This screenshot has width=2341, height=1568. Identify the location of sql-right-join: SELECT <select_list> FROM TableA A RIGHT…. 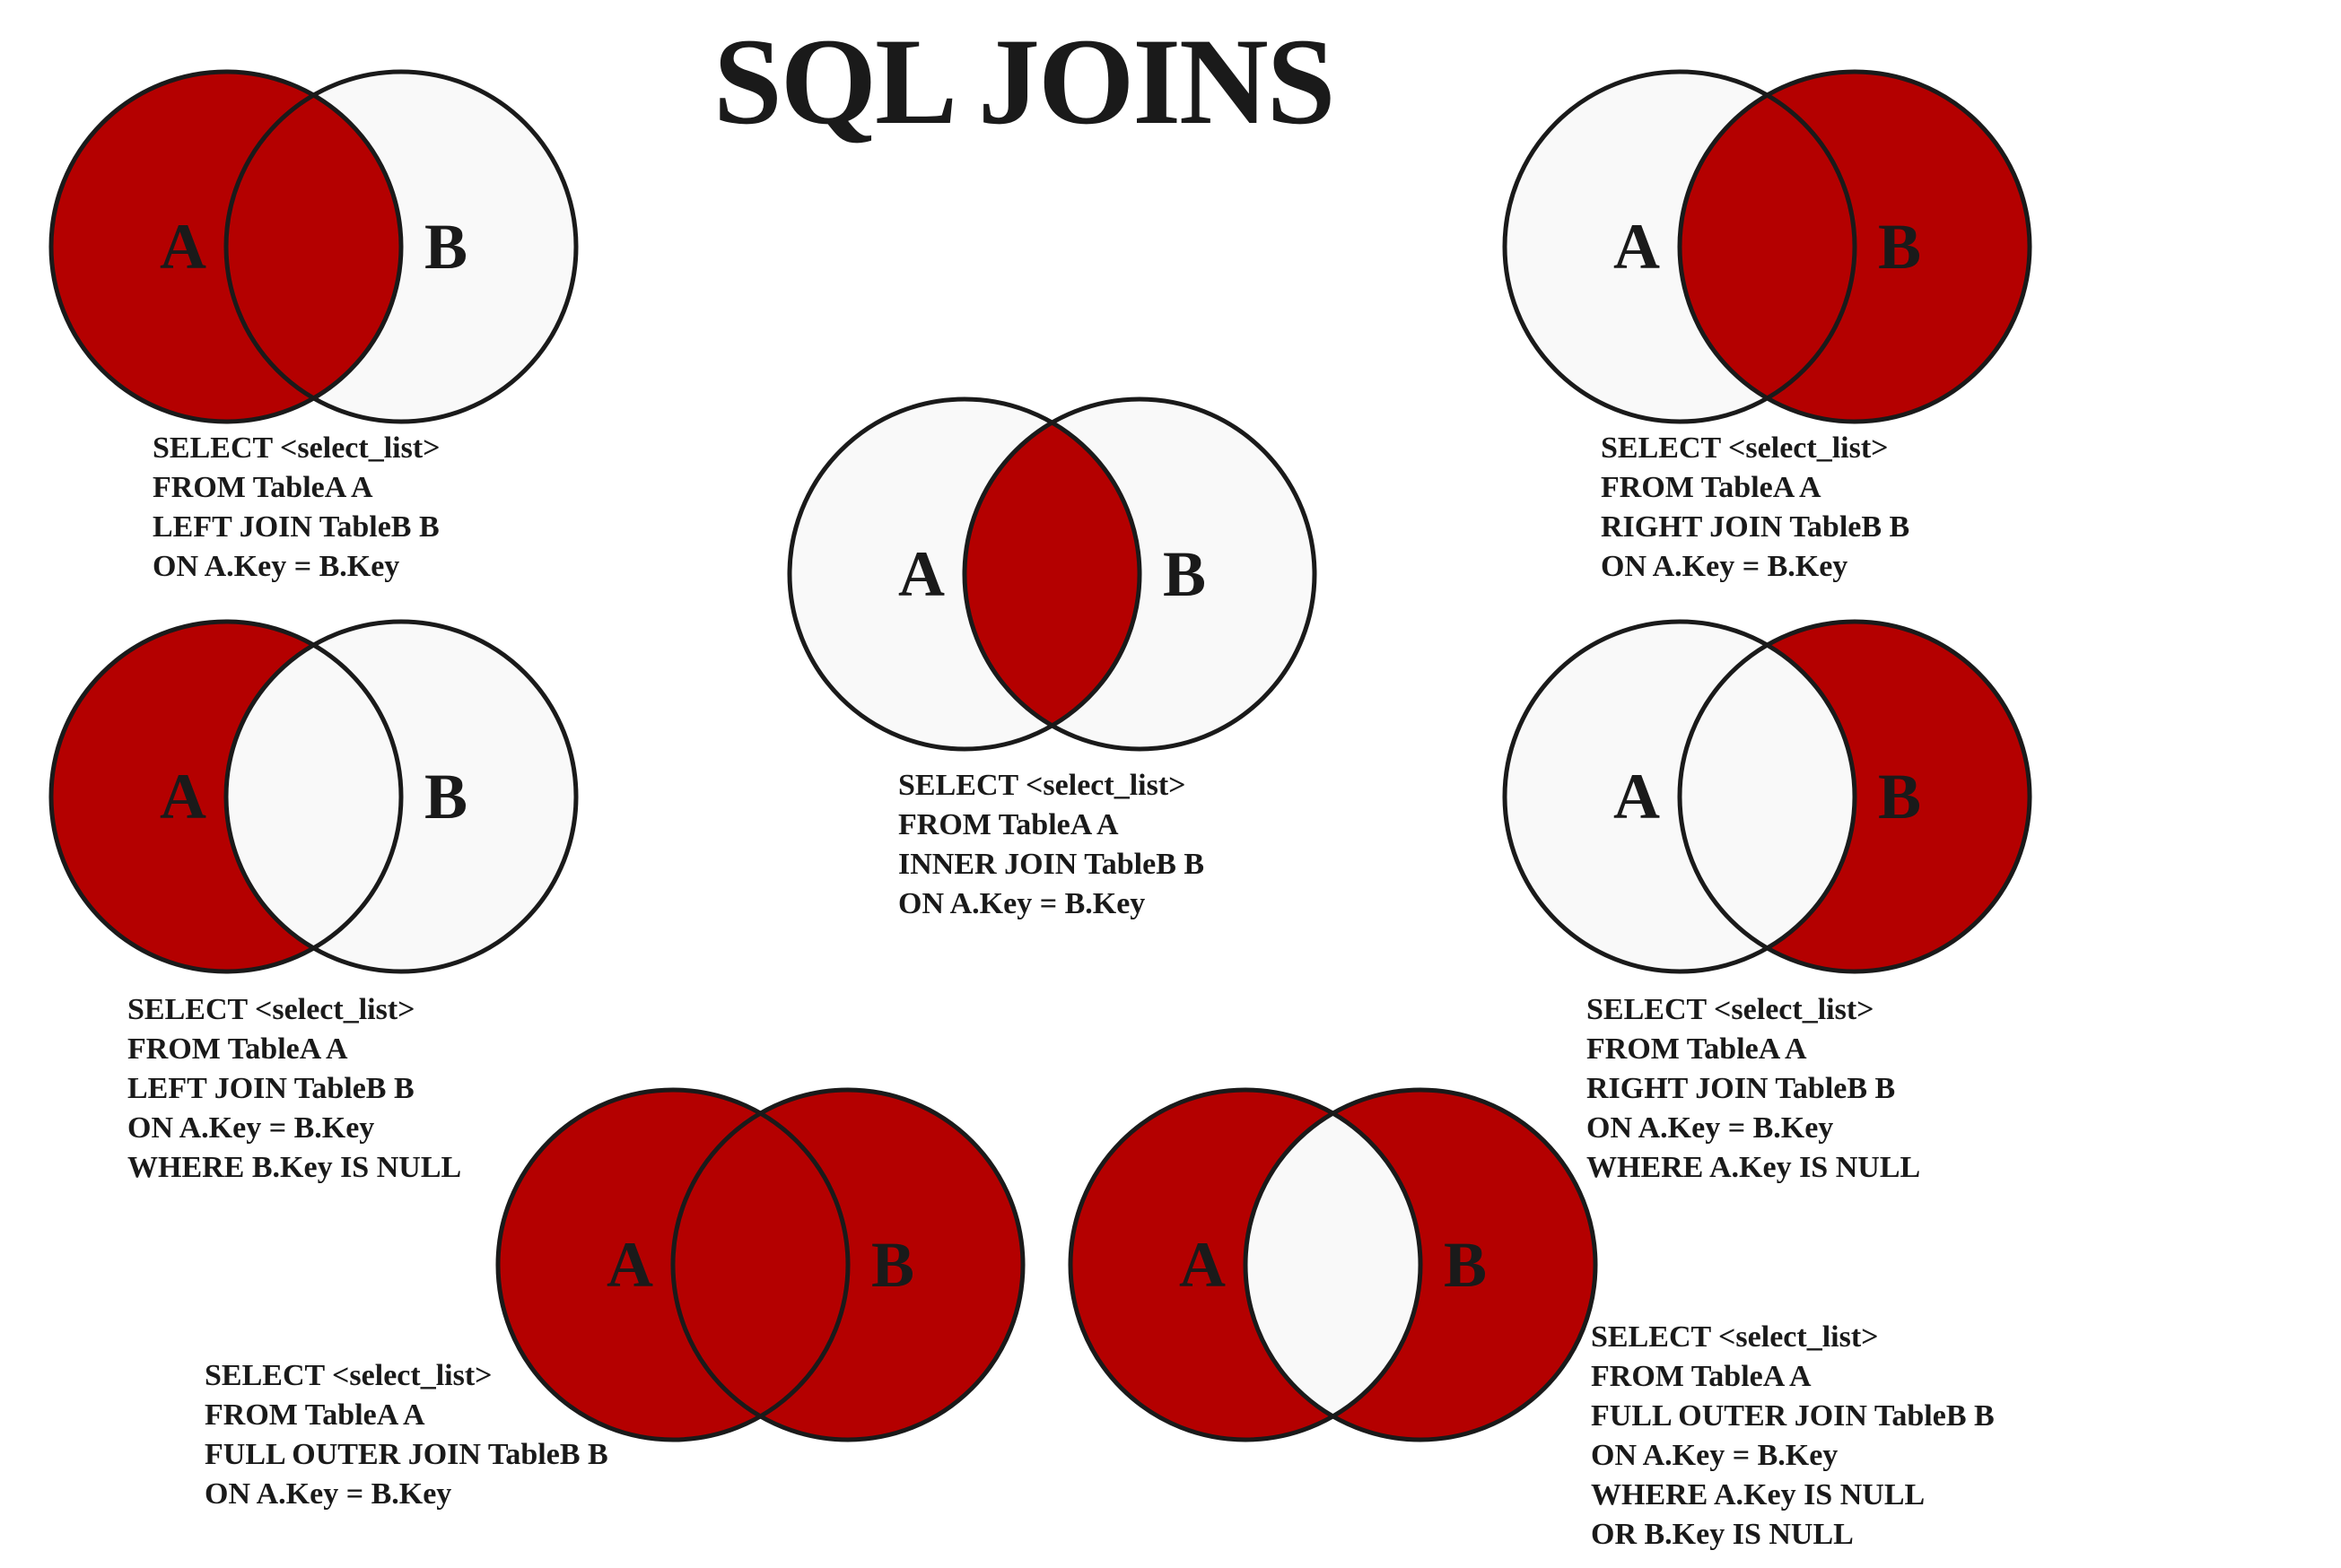
(1755, 508).